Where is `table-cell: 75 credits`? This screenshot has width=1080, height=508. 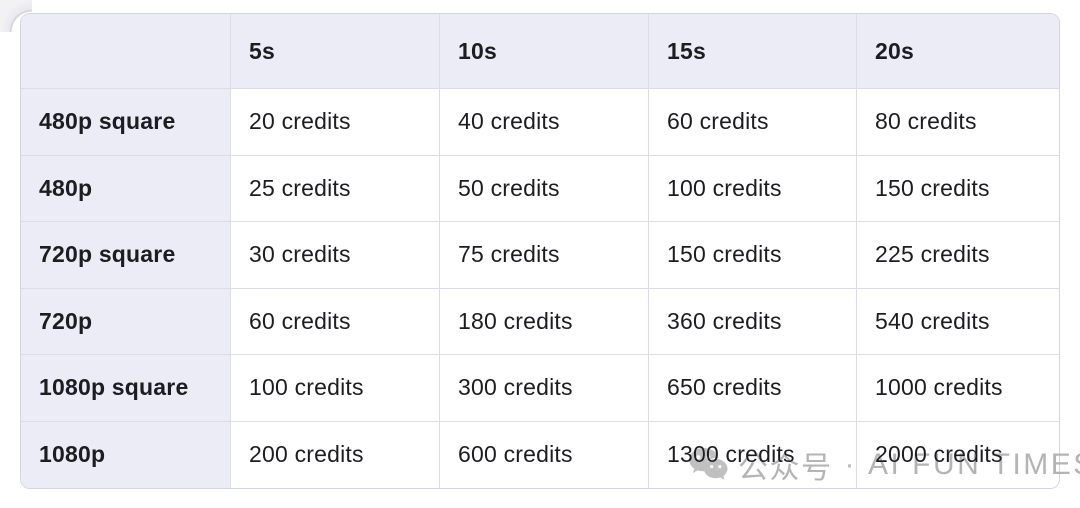 table-cell: 75 credits is located at coordinates (544, 255).